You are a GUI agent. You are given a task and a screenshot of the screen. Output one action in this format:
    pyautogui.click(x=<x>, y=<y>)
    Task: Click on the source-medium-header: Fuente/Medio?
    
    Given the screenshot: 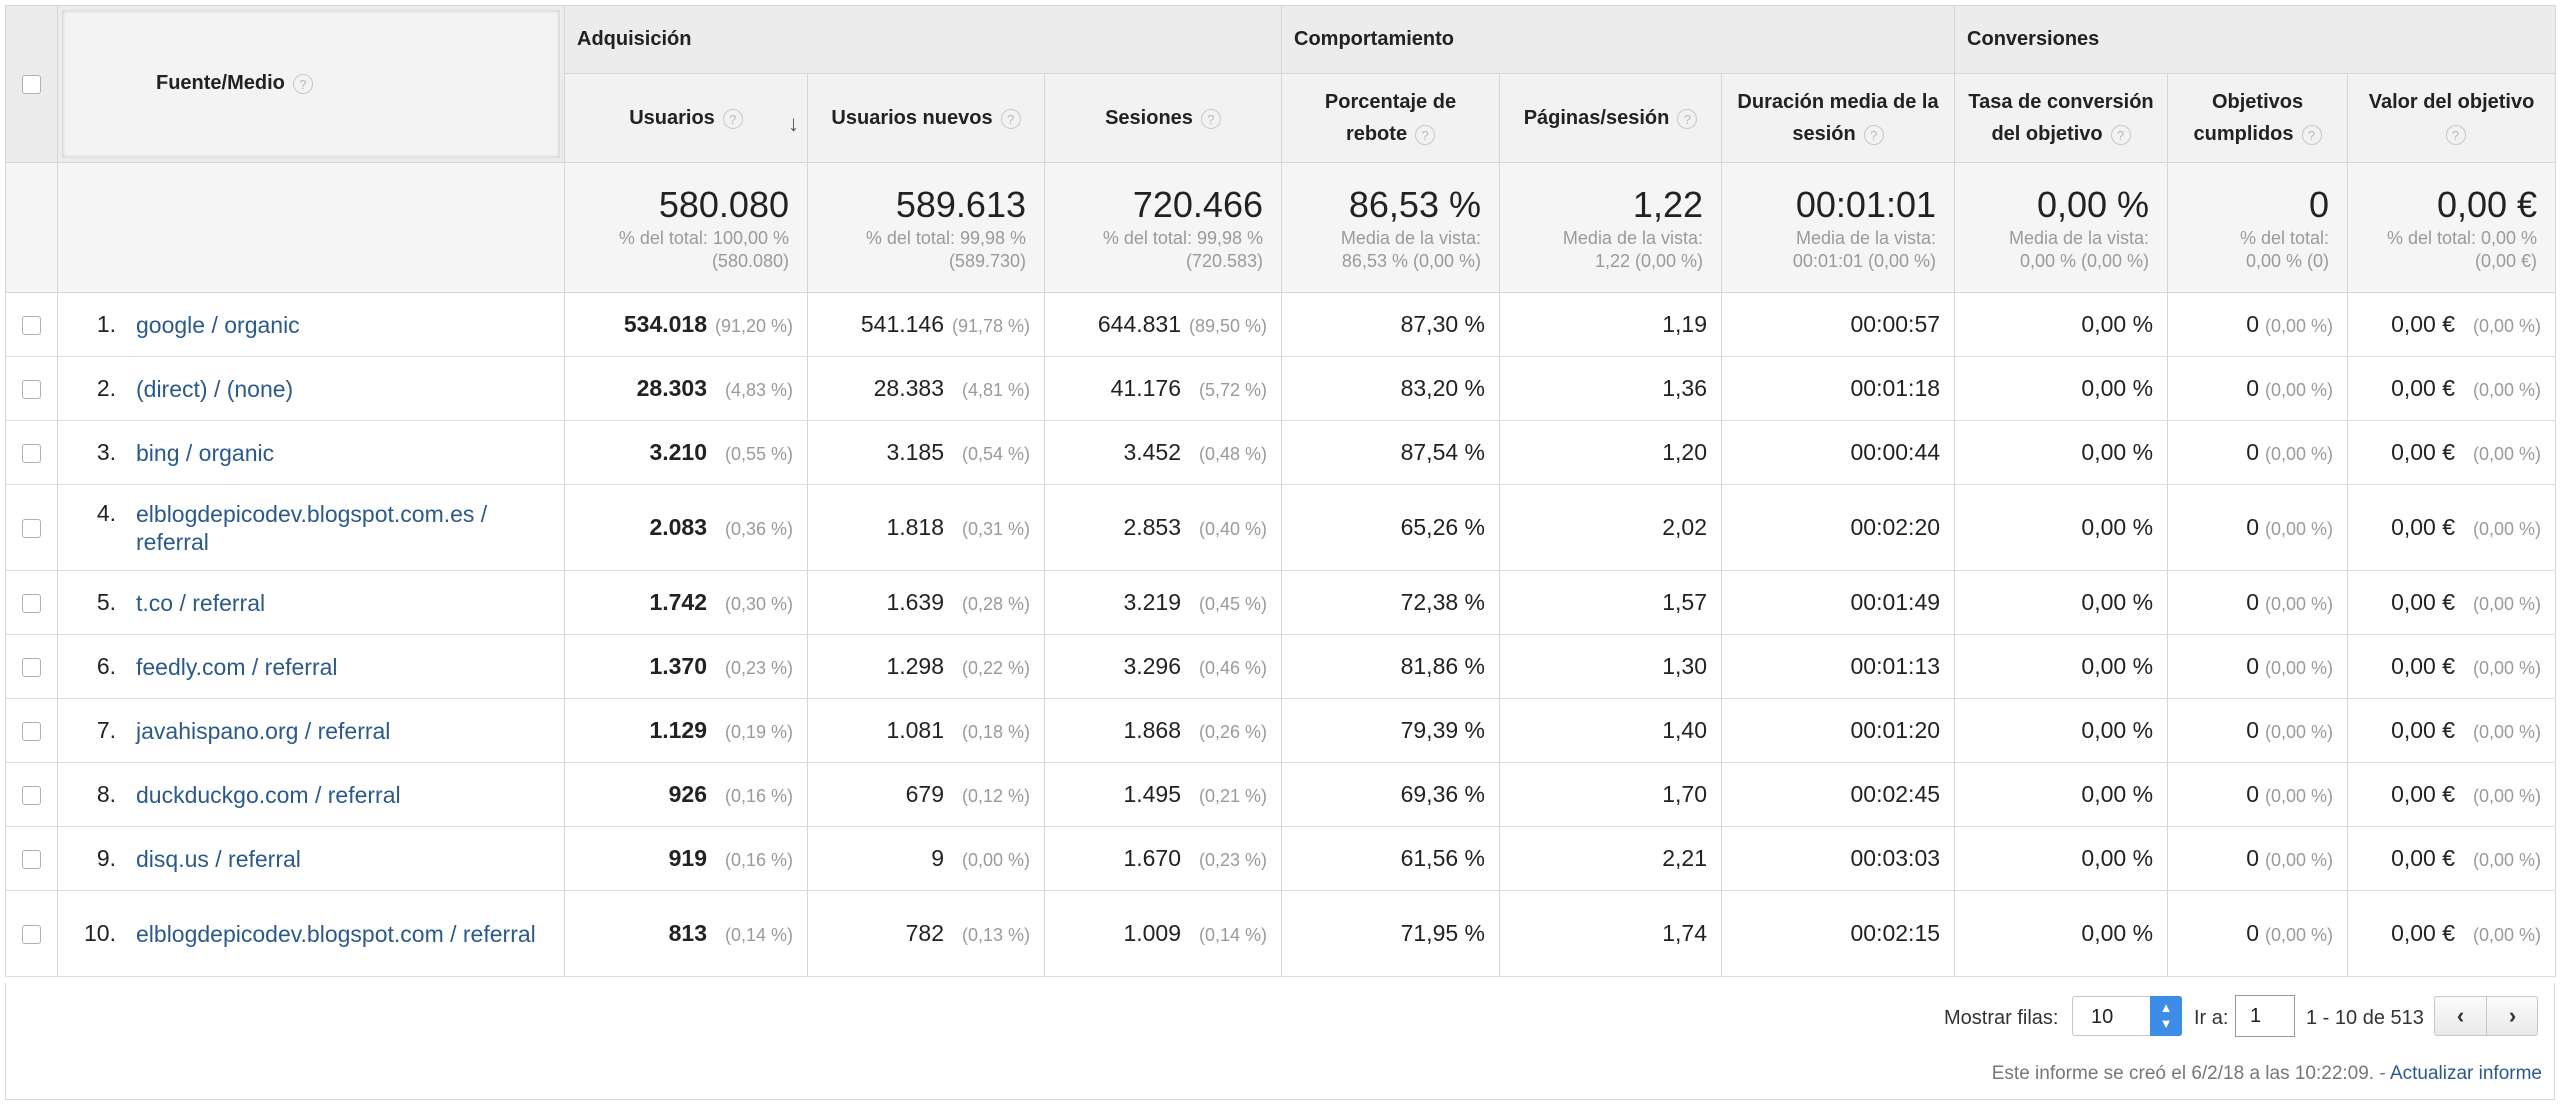 What is the action you would take?
    pyautogui.click(x=311, y=84)
    